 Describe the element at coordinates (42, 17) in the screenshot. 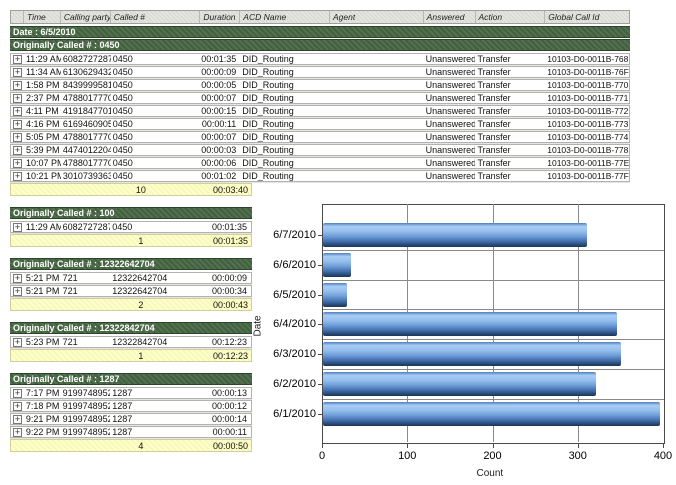

I see `column-header-time: Time` at that location.